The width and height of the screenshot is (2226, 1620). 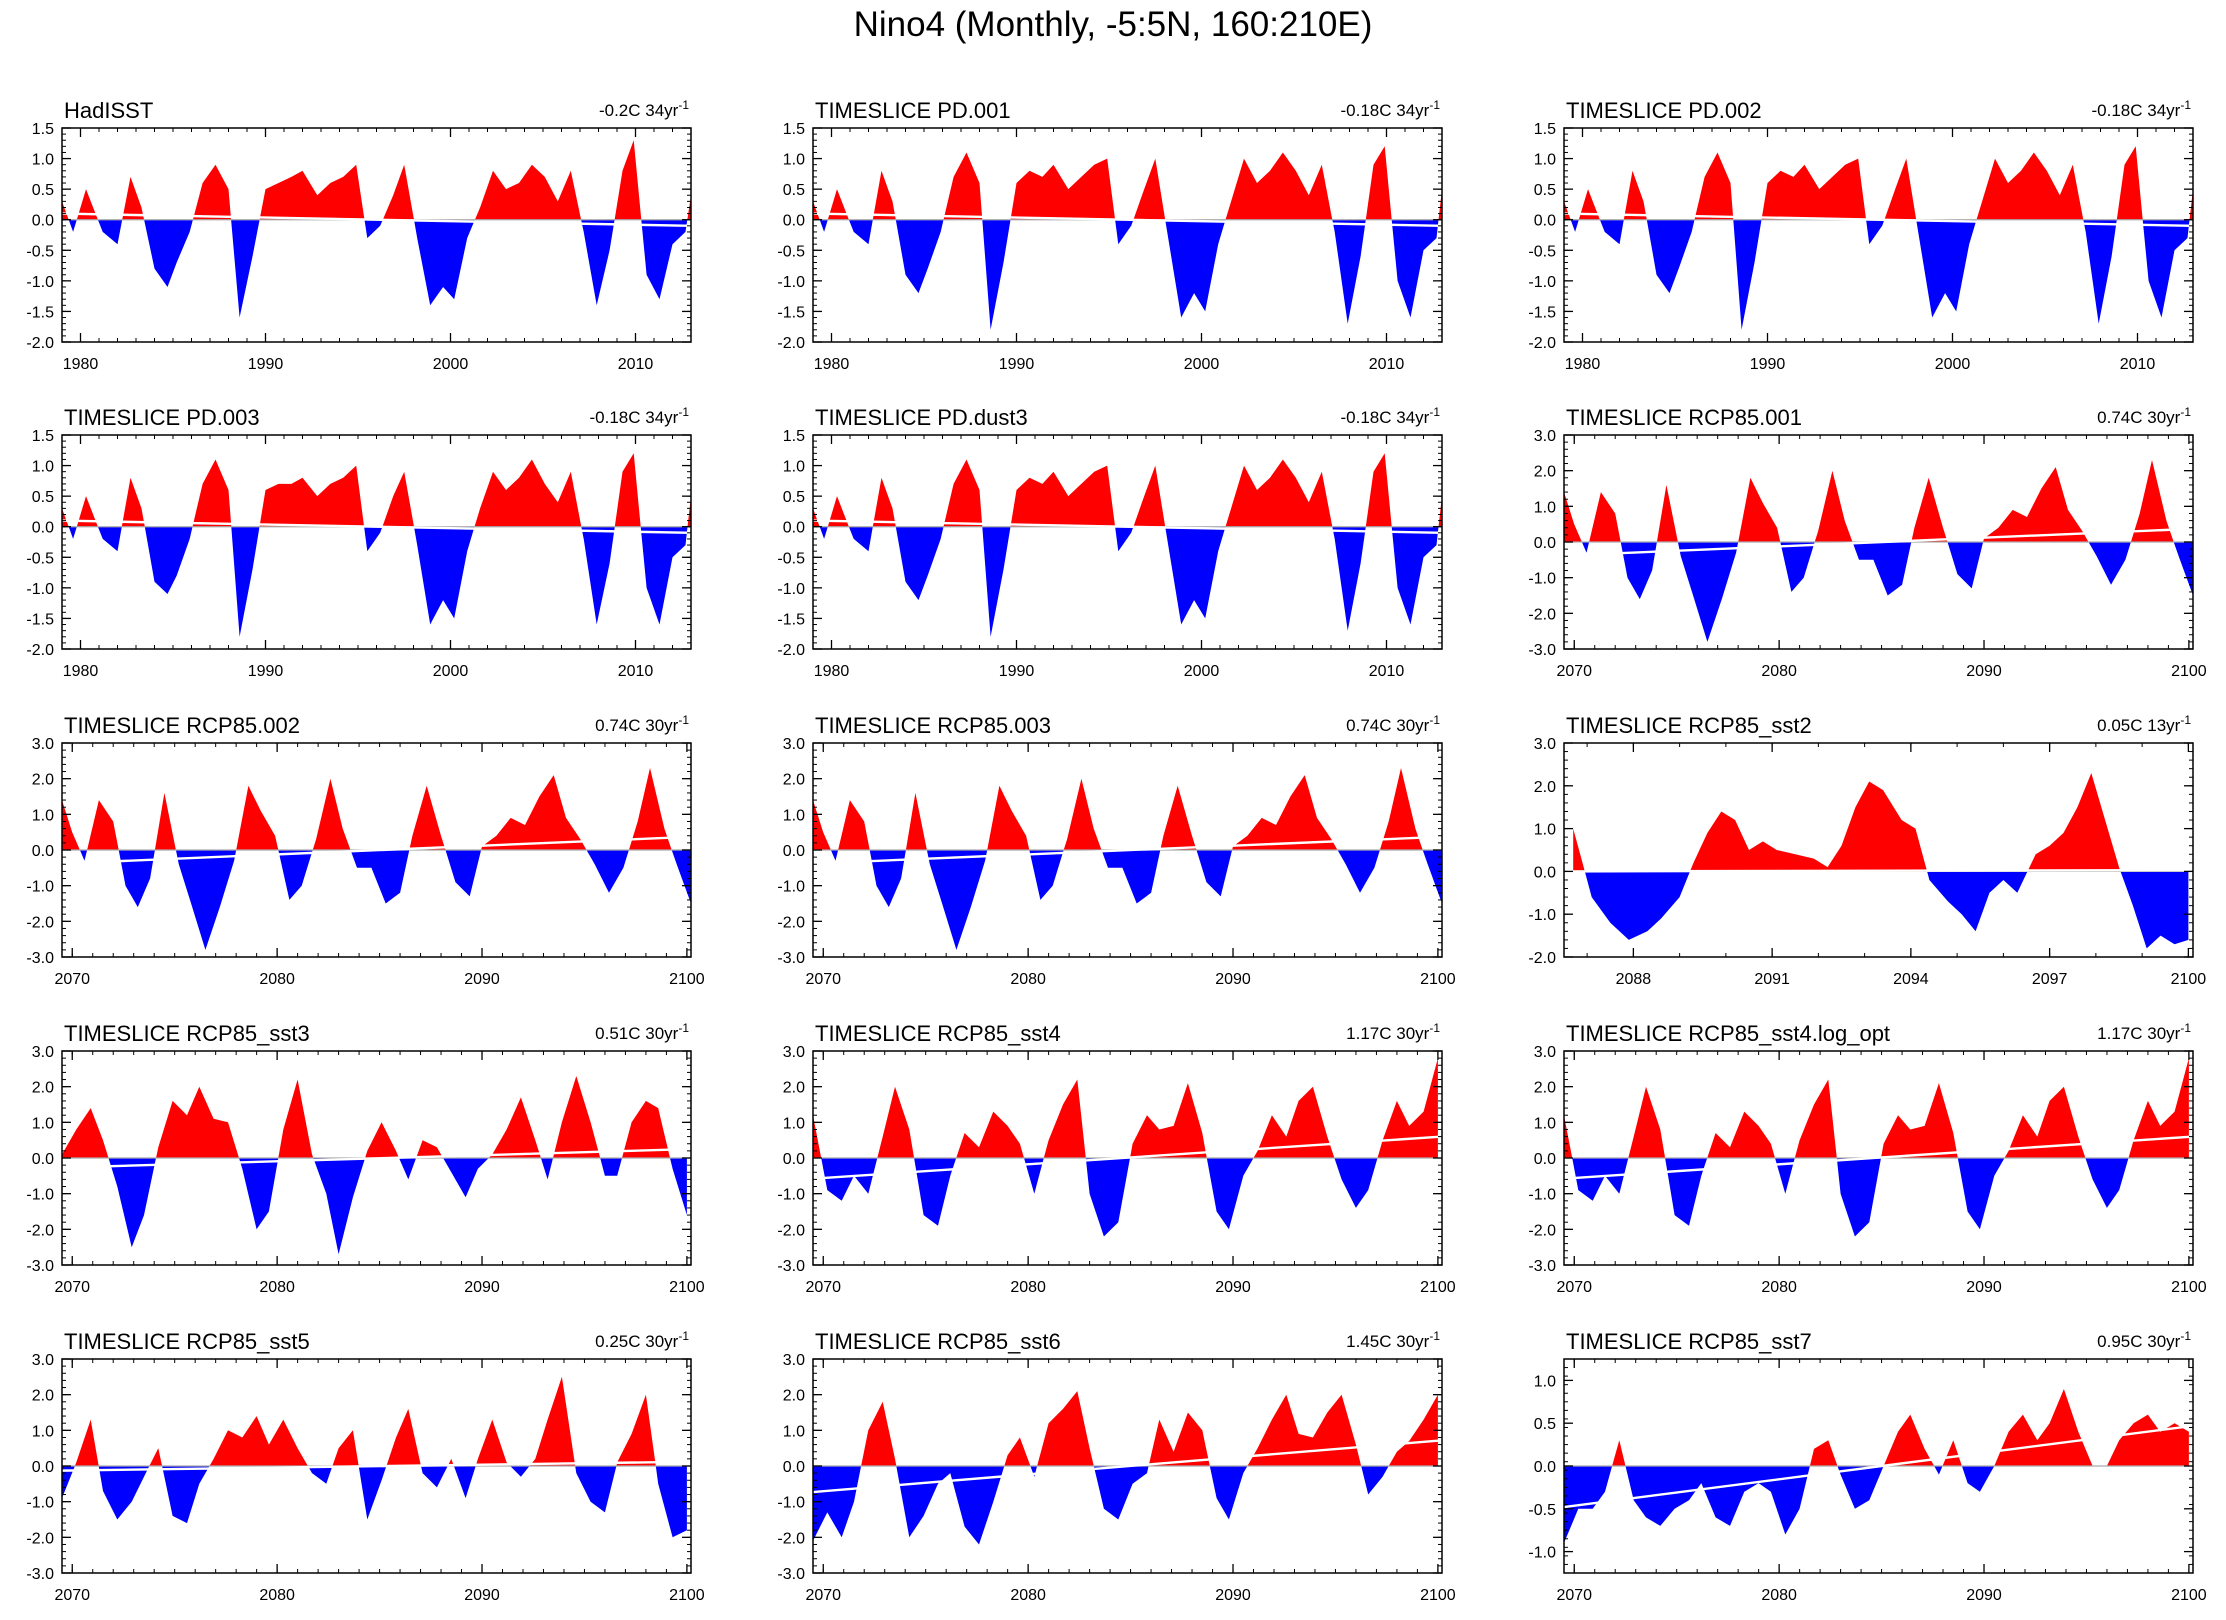 What do you see at coordinates (1689, 725) in the screenshot?
I see `panel-title: TIMESLICE RCP85_sst2` at bounding box center [1689, 725].